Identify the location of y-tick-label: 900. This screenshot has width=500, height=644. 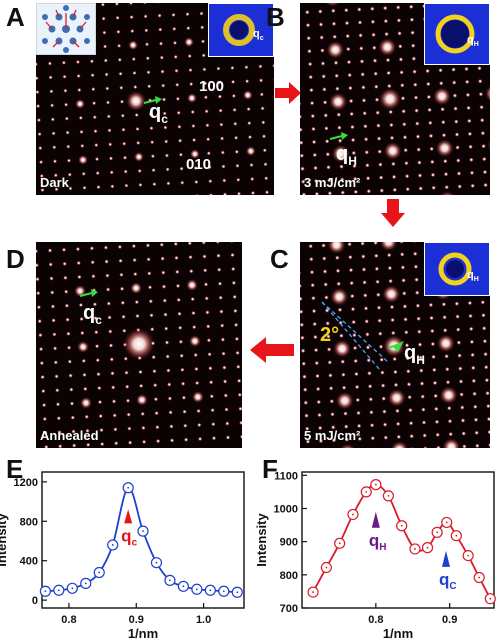
(289, 543).